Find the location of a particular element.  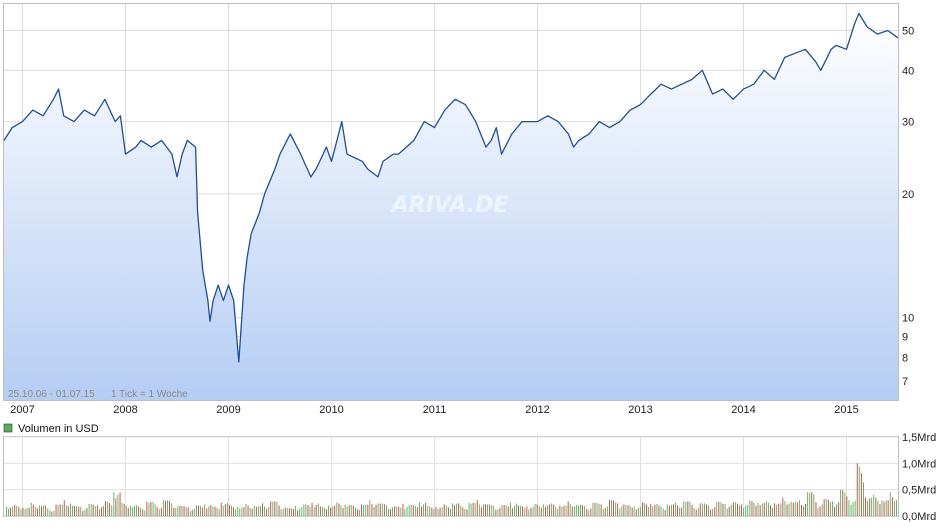

y-tick-label: 20 is located at coordinates (908, 195).